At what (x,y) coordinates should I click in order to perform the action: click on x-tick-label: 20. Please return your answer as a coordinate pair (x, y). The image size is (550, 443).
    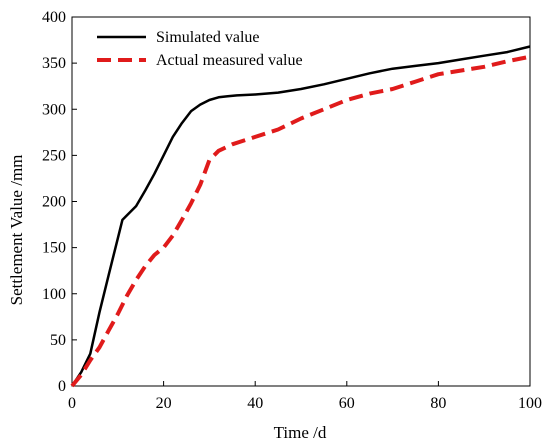
    Looking at the image, I should click on (164, 403).